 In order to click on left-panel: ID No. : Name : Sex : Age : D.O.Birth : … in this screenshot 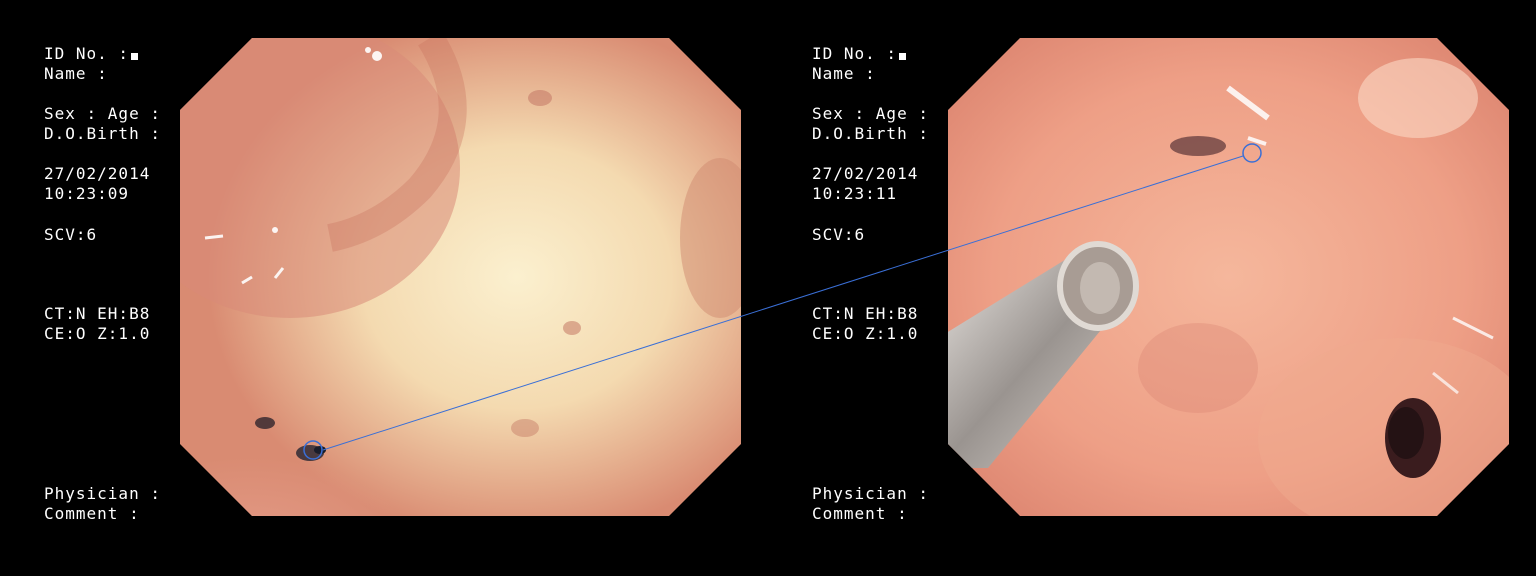, I will do `click(102, 283)`.